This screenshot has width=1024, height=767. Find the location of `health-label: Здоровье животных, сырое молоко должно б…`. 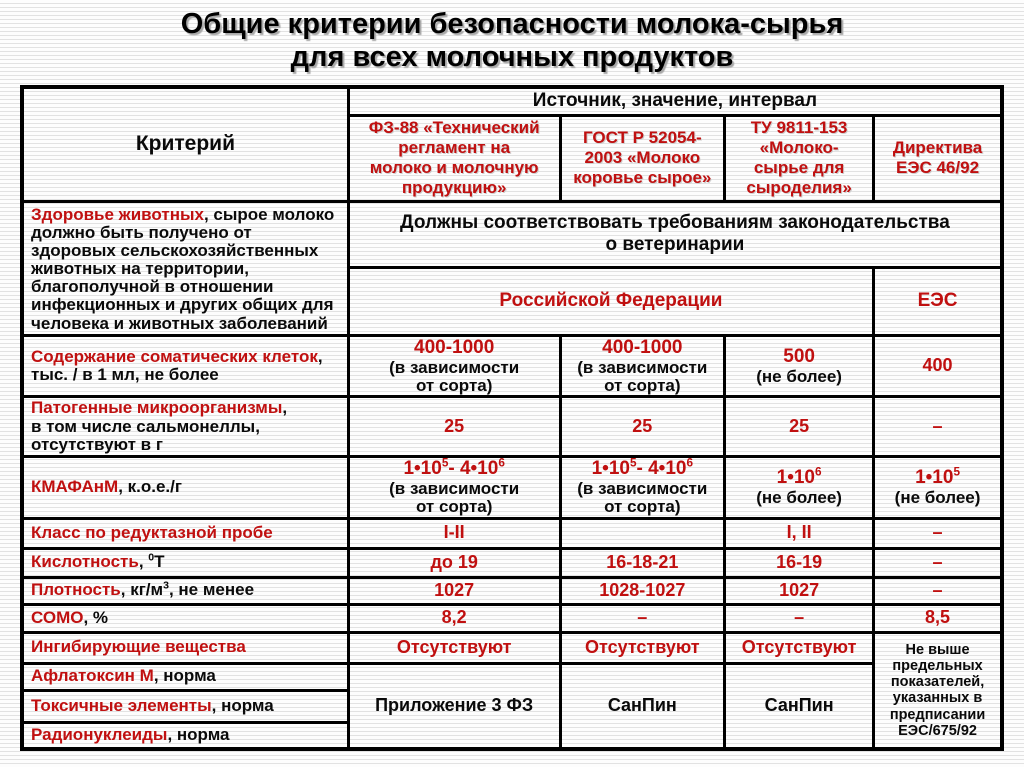

health-label: Здоровье животных, сырое молоко должно б… is located at coordinates (185, 268).